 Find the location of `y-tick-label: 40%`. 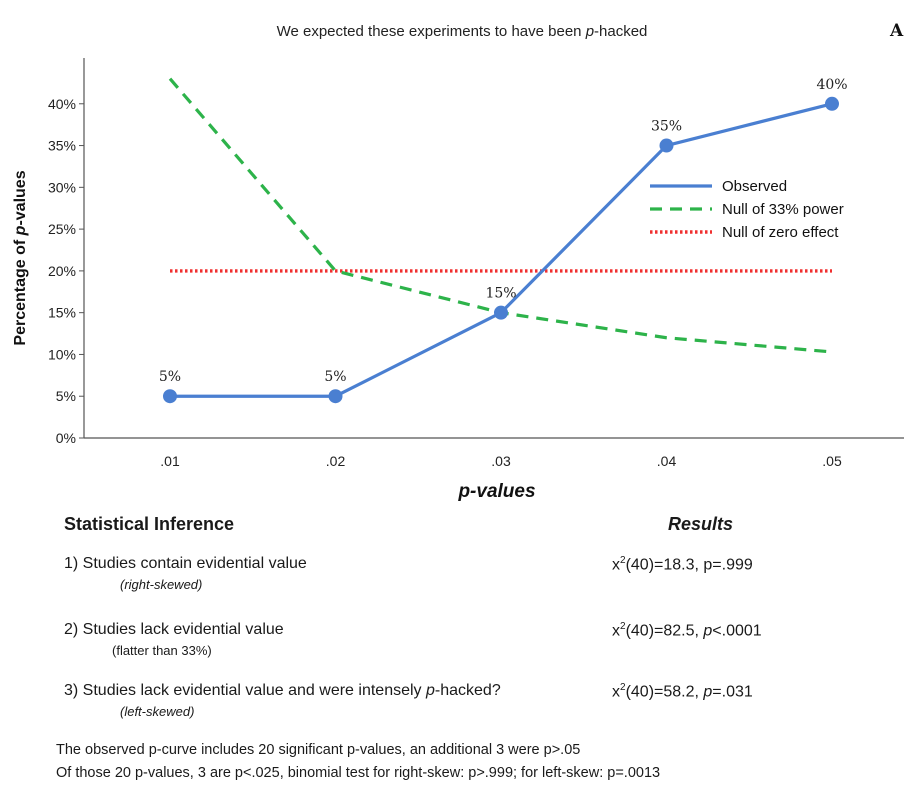

y-tick-label: 40% is located at coordinates (62, 104).